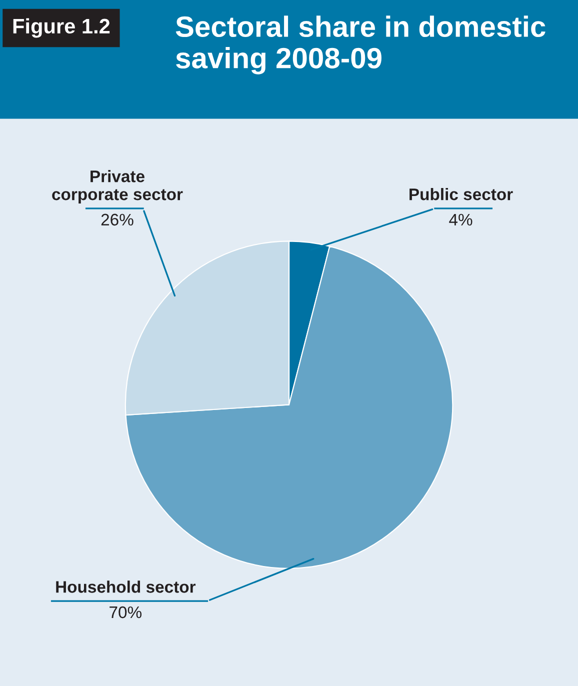  Describe the element at coordinates (361, 45) in the screenshot. I see `chart-title: Sectoral share in domestic saving 2008-09` at that location.